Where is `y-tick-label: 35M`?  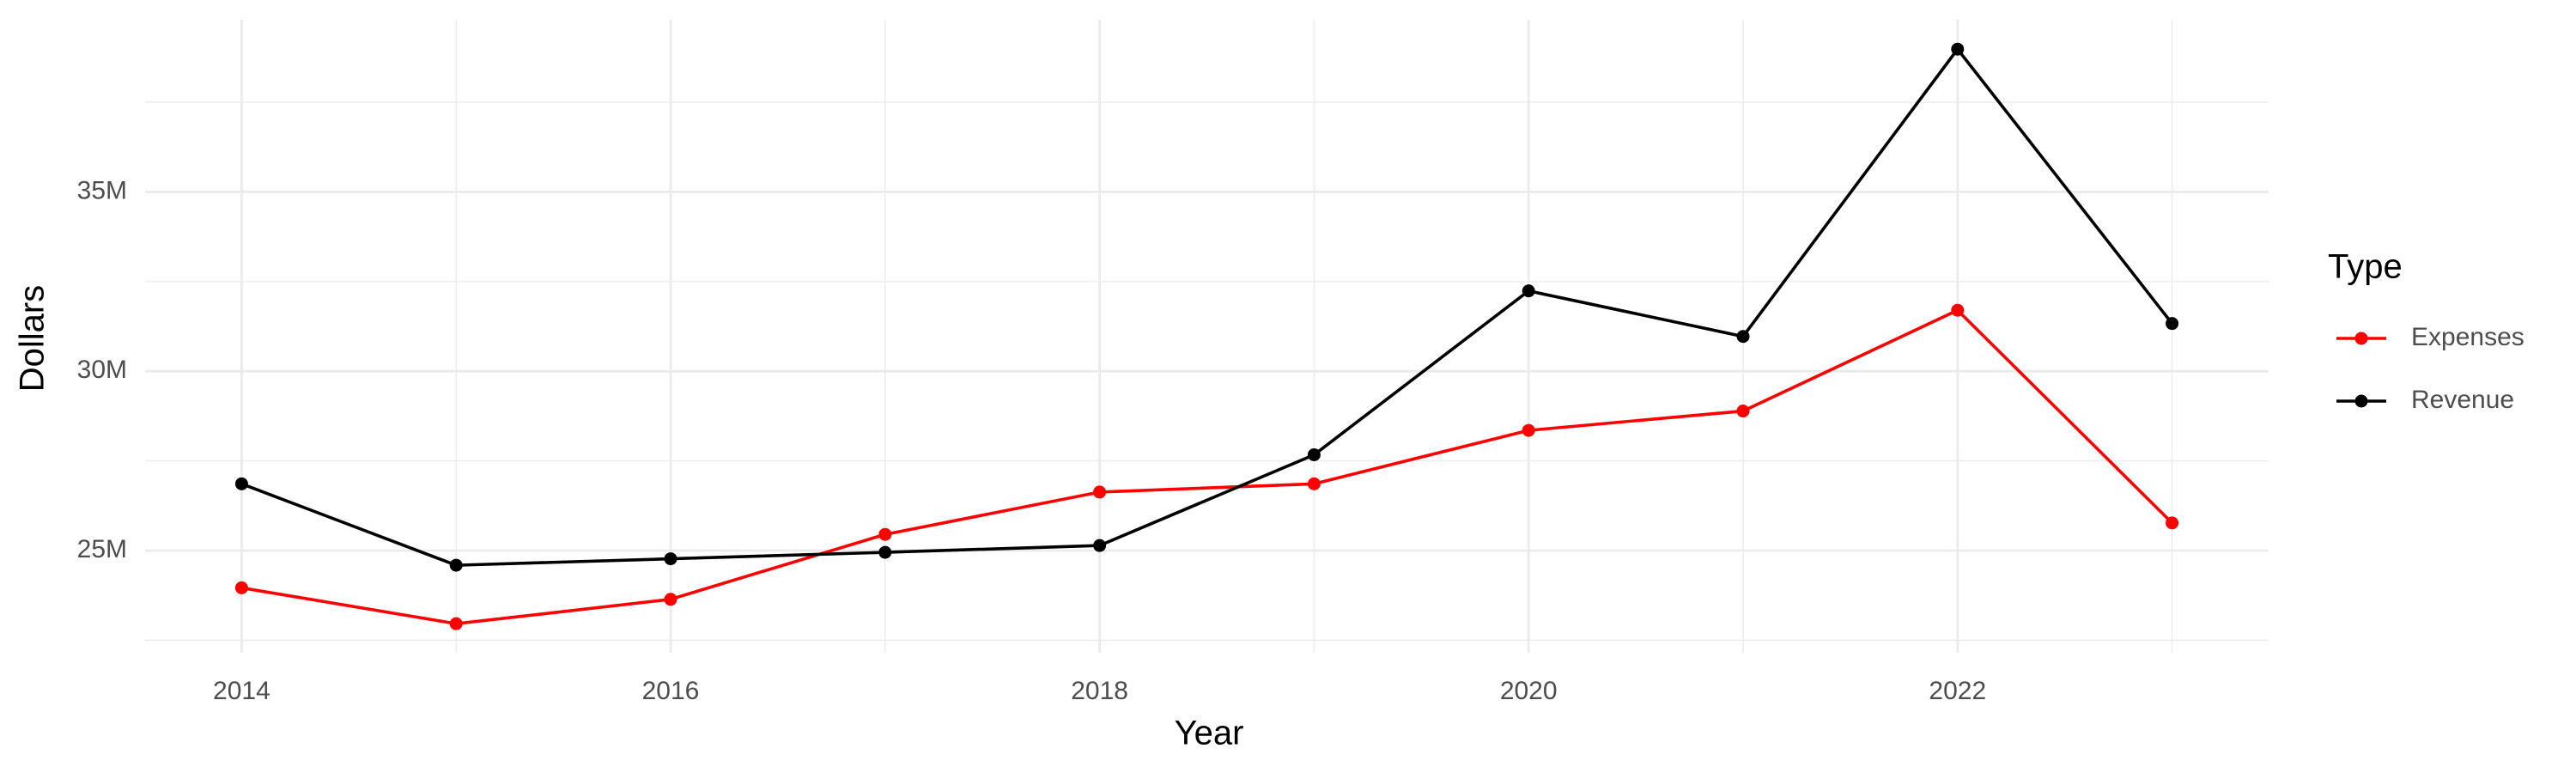 y-tick-label: 35M is located at coordinates (102, 190).